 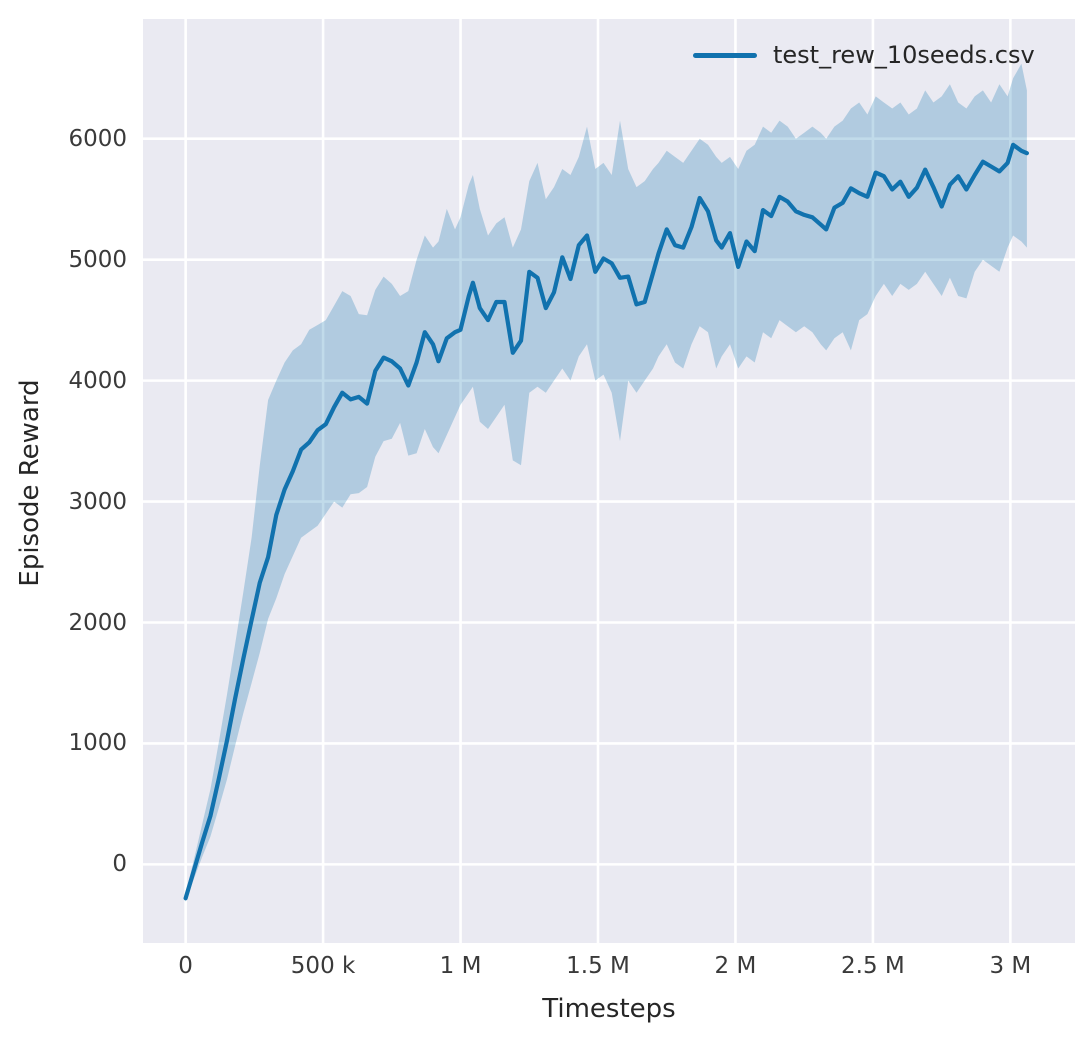 I want to click on y-tick-label: 1000, so click(x=97, y=743).